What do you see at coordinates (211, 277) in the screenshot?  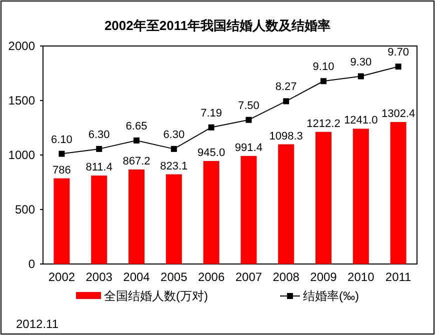 I see `x-tick-label: 2006` at bounding box center [211, 277].